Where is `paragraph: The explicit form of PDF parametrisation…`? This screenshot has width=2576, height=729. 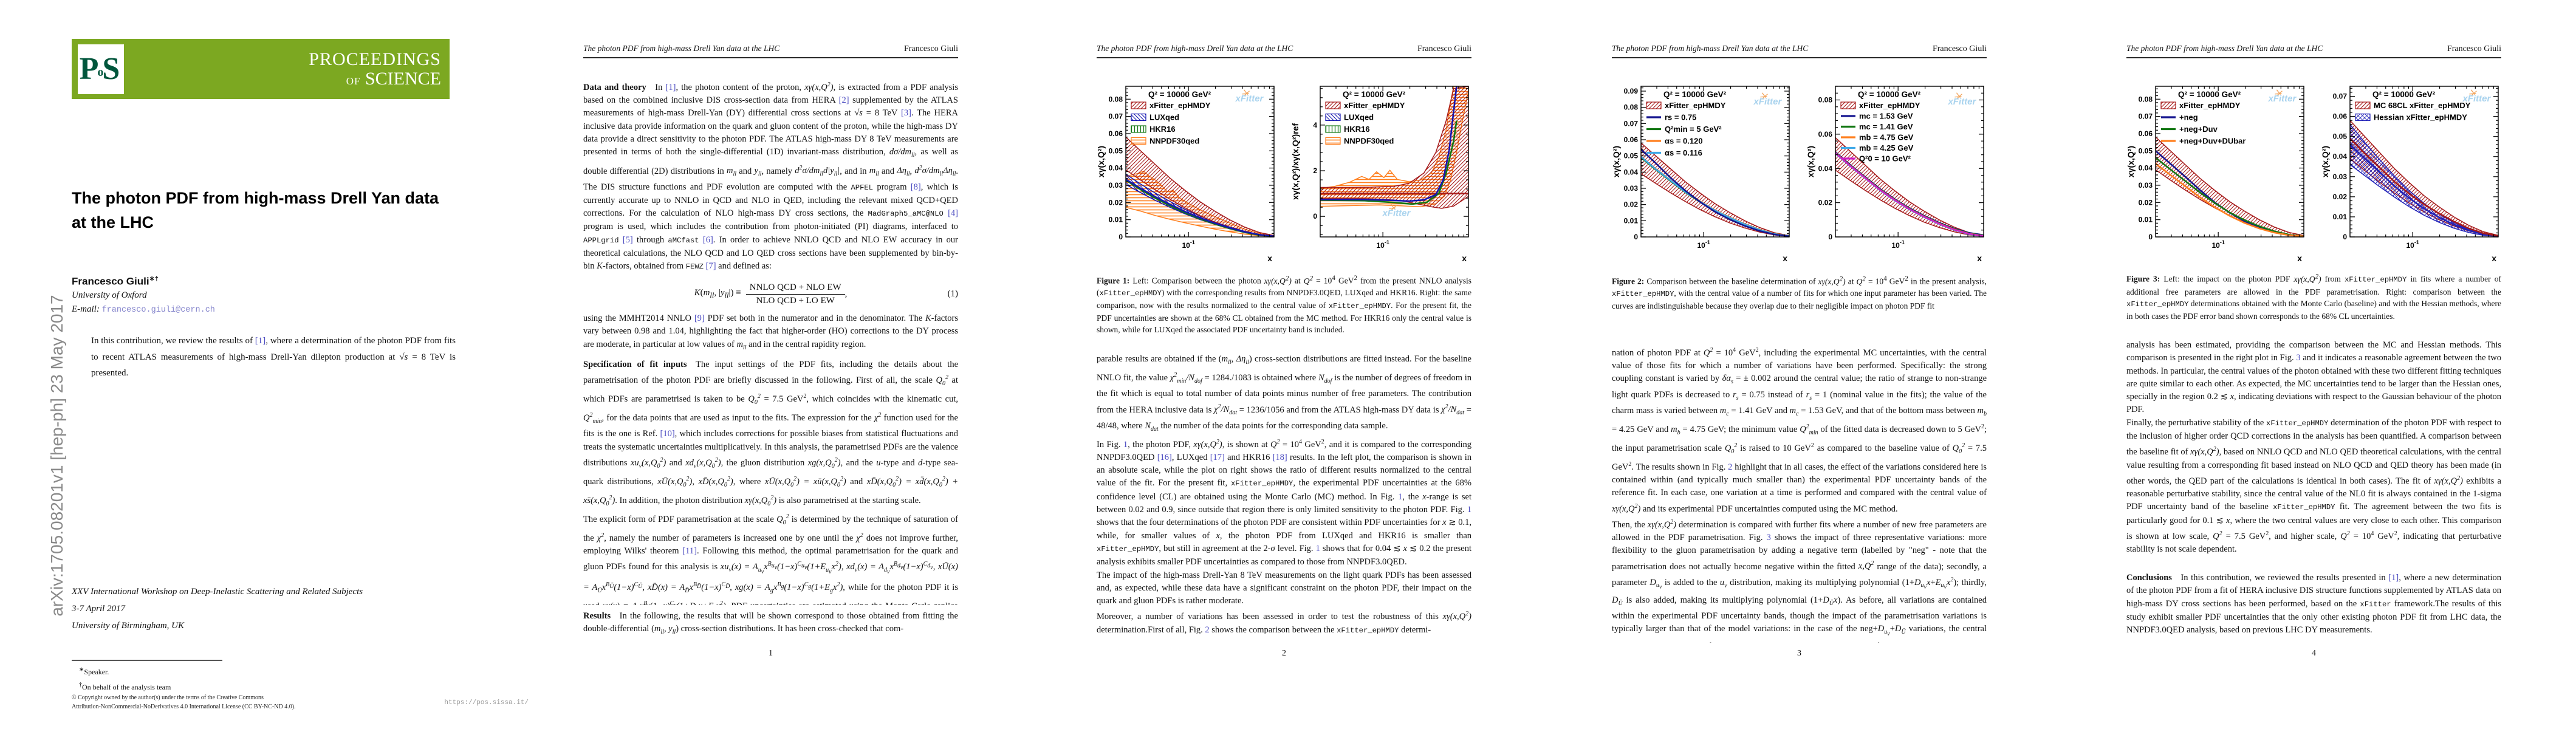 paragraph: The explicit form of PDF parametrisation… is located at coordinates (770, 559).